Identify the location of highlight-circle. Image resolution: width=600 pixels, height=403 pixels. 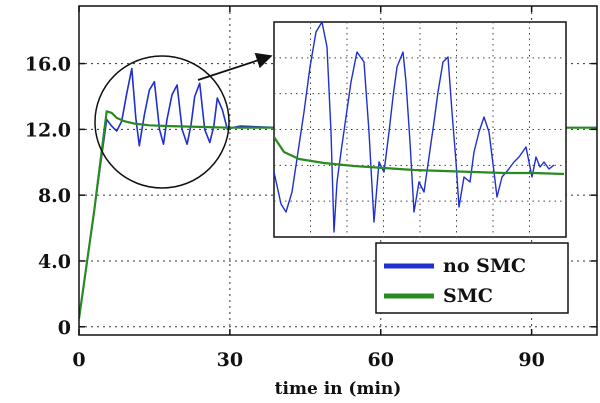
(162, 122).